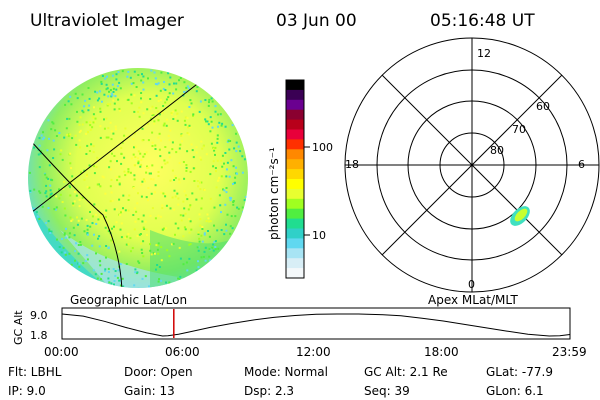  What do you see at coordinates (543, 106) in the screenshot?
I see `lat-label-60: 60` at bounding box center [543, 106].